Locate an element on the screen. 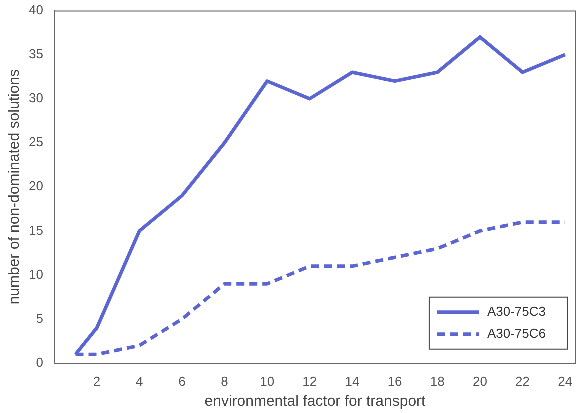  x-tick-label: 6 is located at coordinates (182, 381).